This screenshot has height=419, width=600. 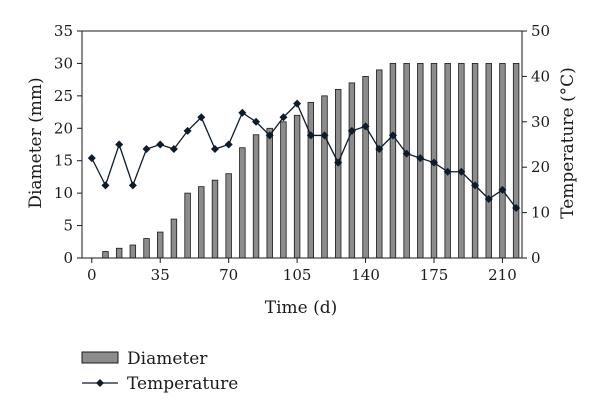 What do you see at coordinates (365, 275) in the screenshot?
I see `x-tick-label: 140` at bounding box center [365, 275].